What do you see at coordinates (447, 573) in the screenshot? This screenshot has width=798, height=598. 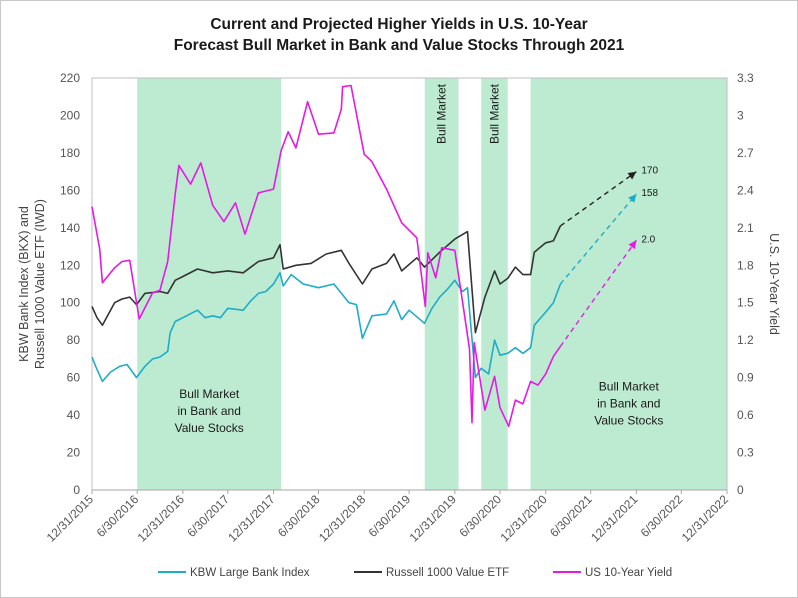 I see `legend-label-2: Russell 1000 Value ETF` at bounding box center [447, 573].